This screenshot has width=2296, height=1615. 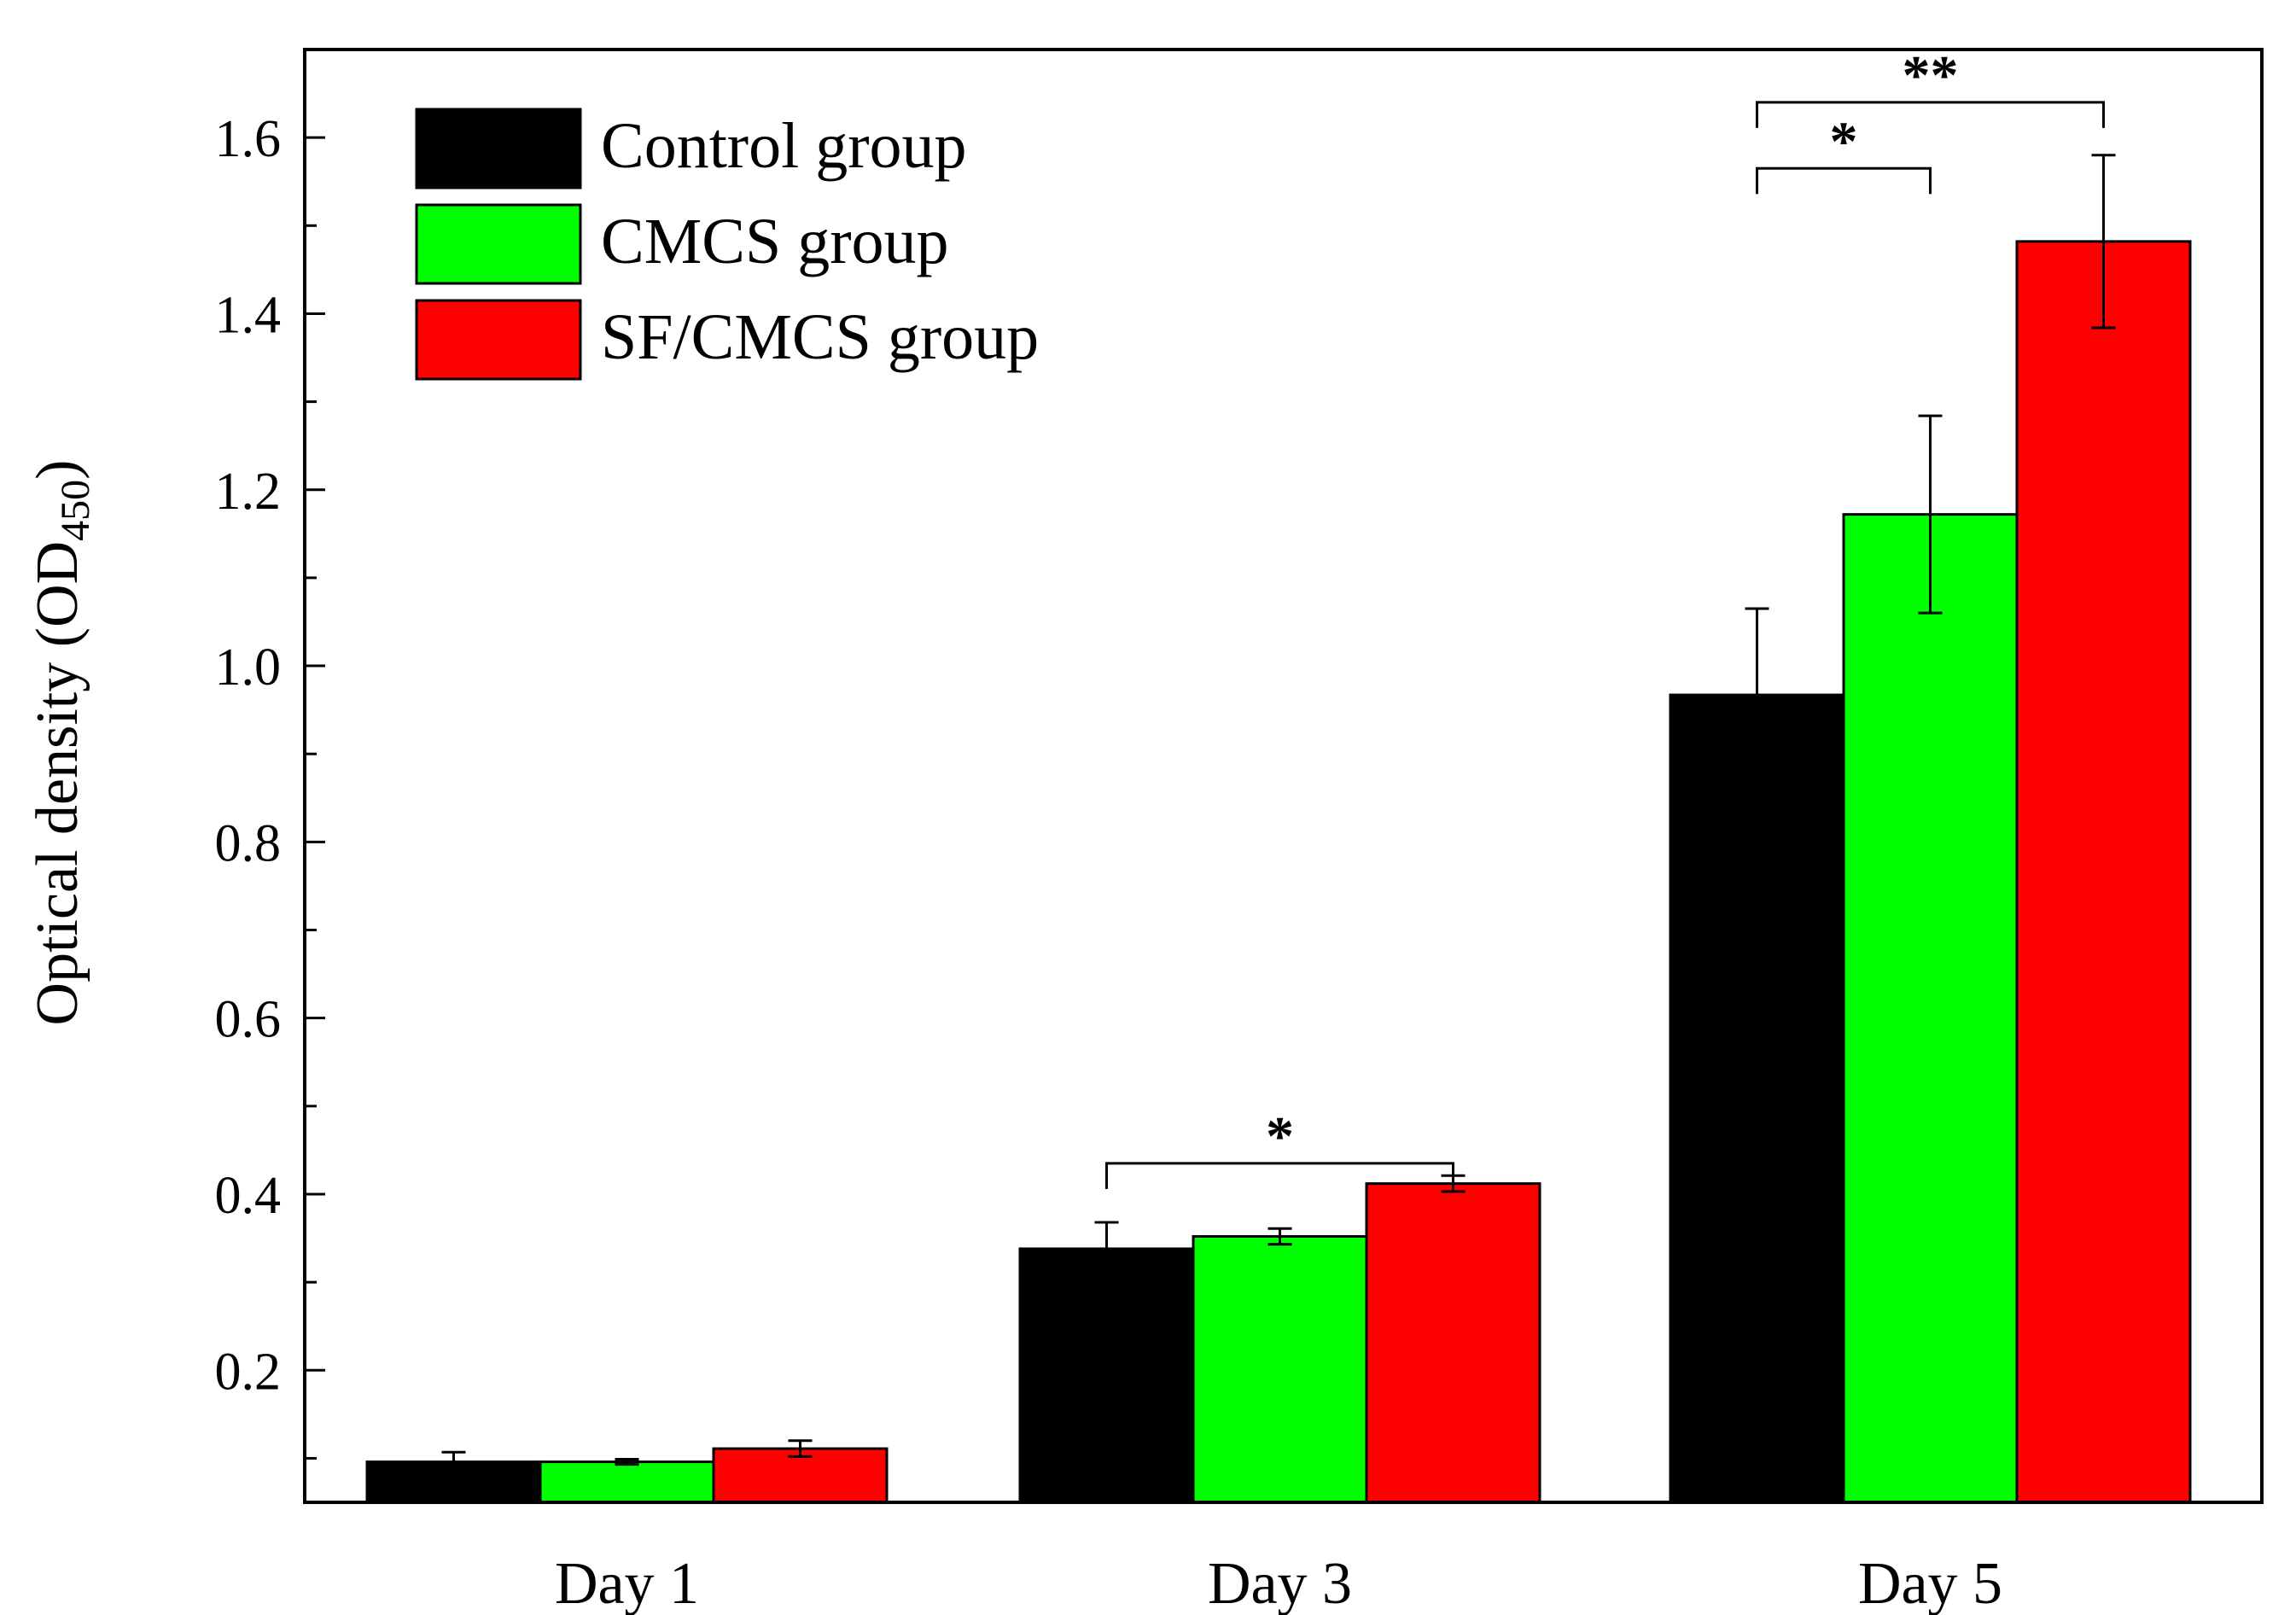 I want to click on legend-item-2: SF/CMCS group, so click(x=727, y=340).